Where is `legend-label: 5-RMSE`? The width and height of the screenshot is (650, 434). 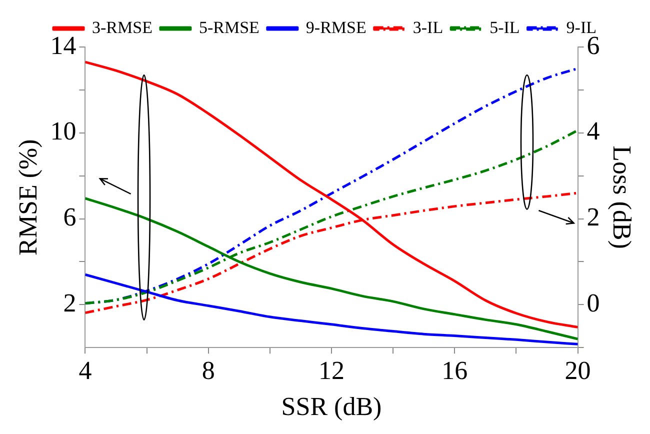
legend-label: 5-RMSE is located at coordinates (229, 27).